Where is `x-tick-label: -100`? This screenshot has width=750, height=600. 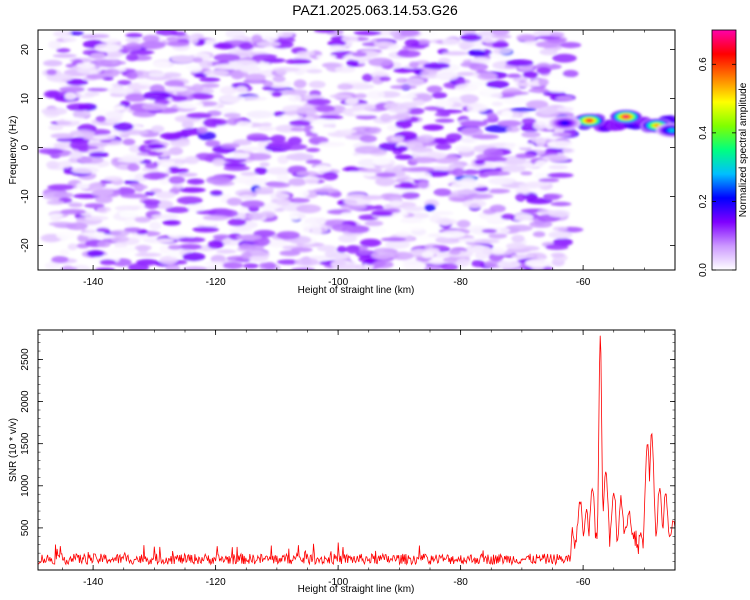 x-tick-label: -100 is located at coordinates (338, 282).